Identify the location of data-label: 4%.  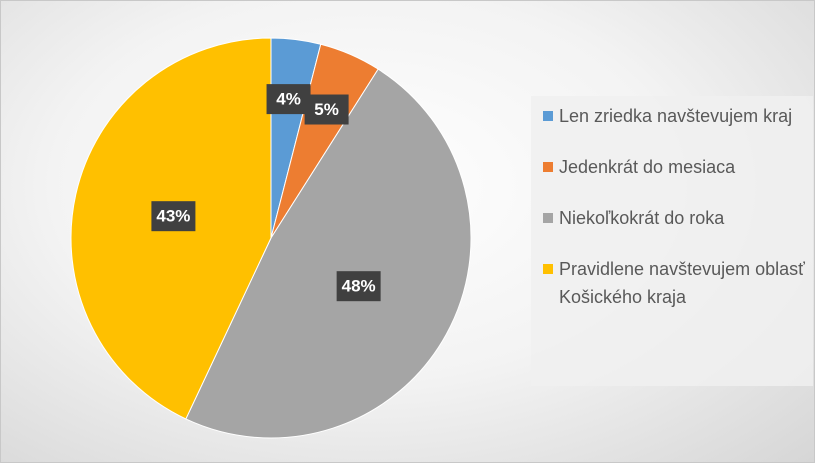
(288, 99).